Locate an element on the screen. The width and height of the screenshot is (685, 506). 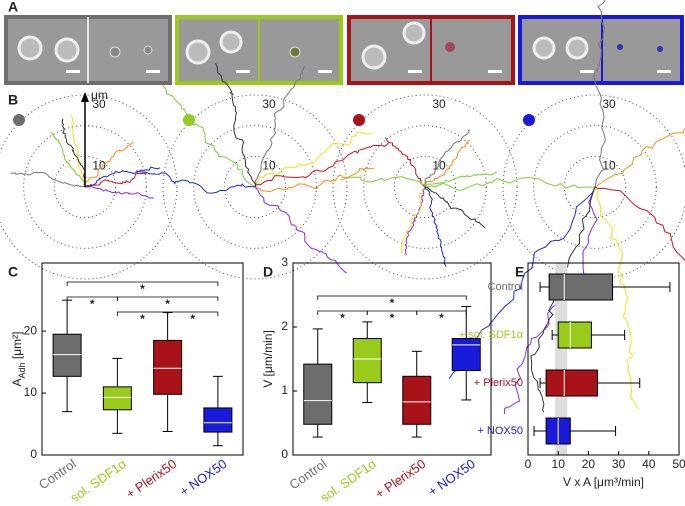
y-tick-label: + NOX50 is located at coordinates (500, 431).